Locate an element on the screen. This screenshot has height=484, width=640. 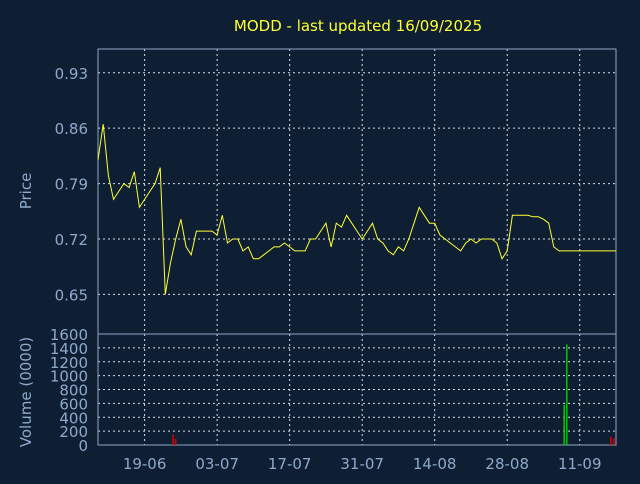
volume-y-tick-label: 600 is located at coordinates (73, 404).